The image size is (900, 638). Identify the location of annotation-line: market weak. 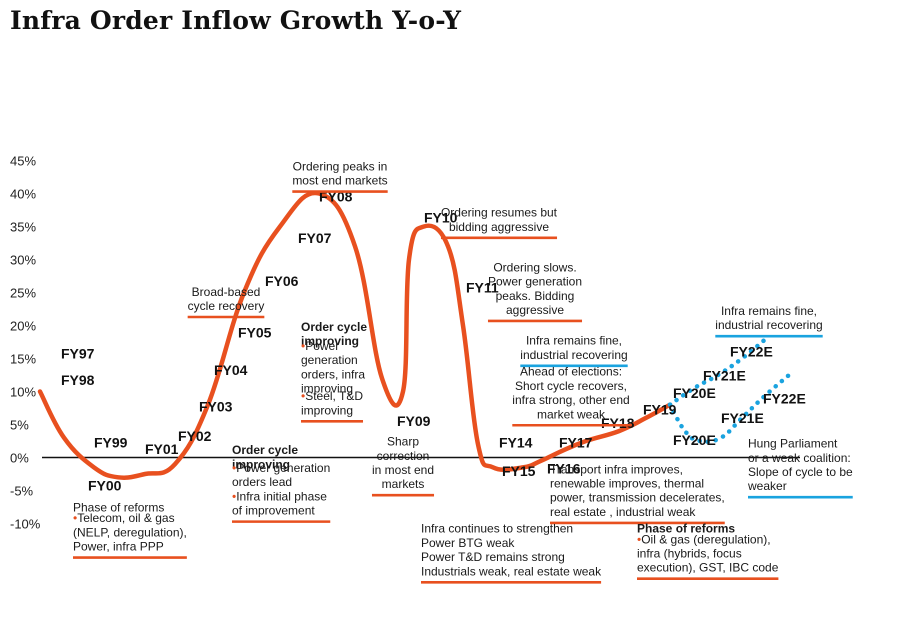
(571, 414).